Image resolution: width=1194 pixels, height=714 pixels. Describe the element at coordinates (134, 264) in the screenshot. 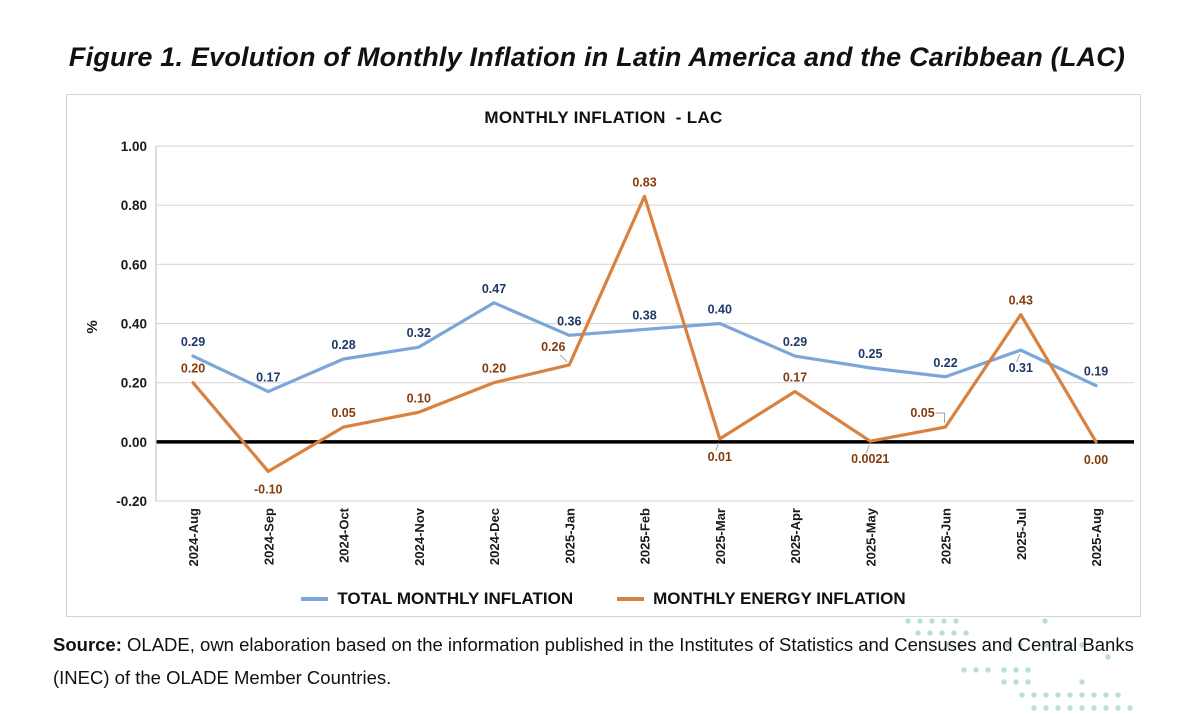

I see `svg-text: 0.60` at that location.